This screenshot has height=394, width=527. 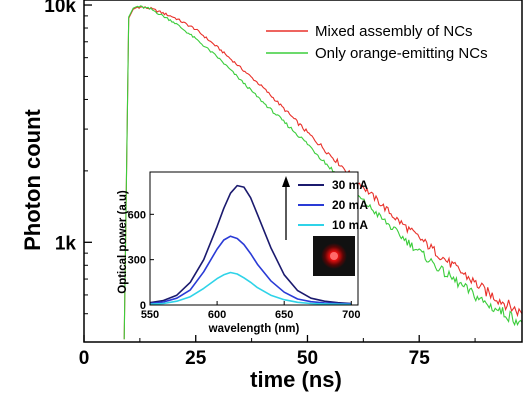 I want to click on main-y-axis-title: Photon count, so click(x=32, y=179).